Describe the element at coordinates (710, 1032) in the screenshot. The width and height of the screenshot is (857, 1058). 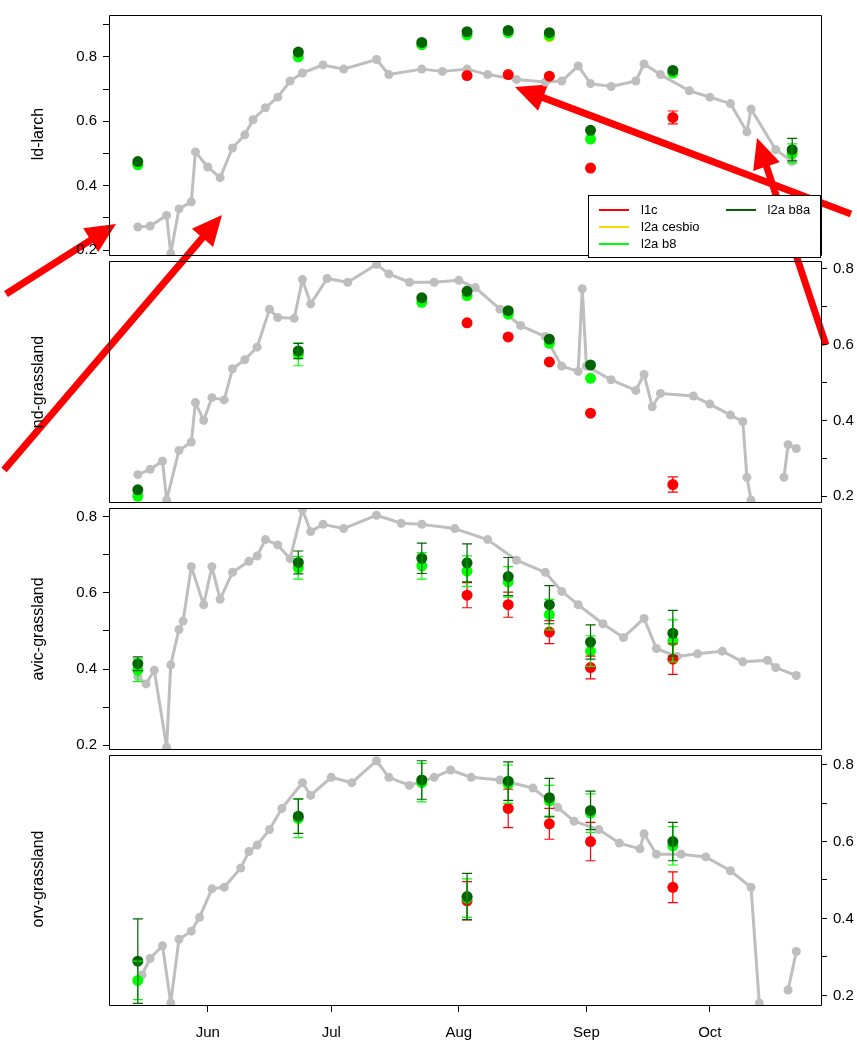
I see `x-tick-label: Oct` at that location.